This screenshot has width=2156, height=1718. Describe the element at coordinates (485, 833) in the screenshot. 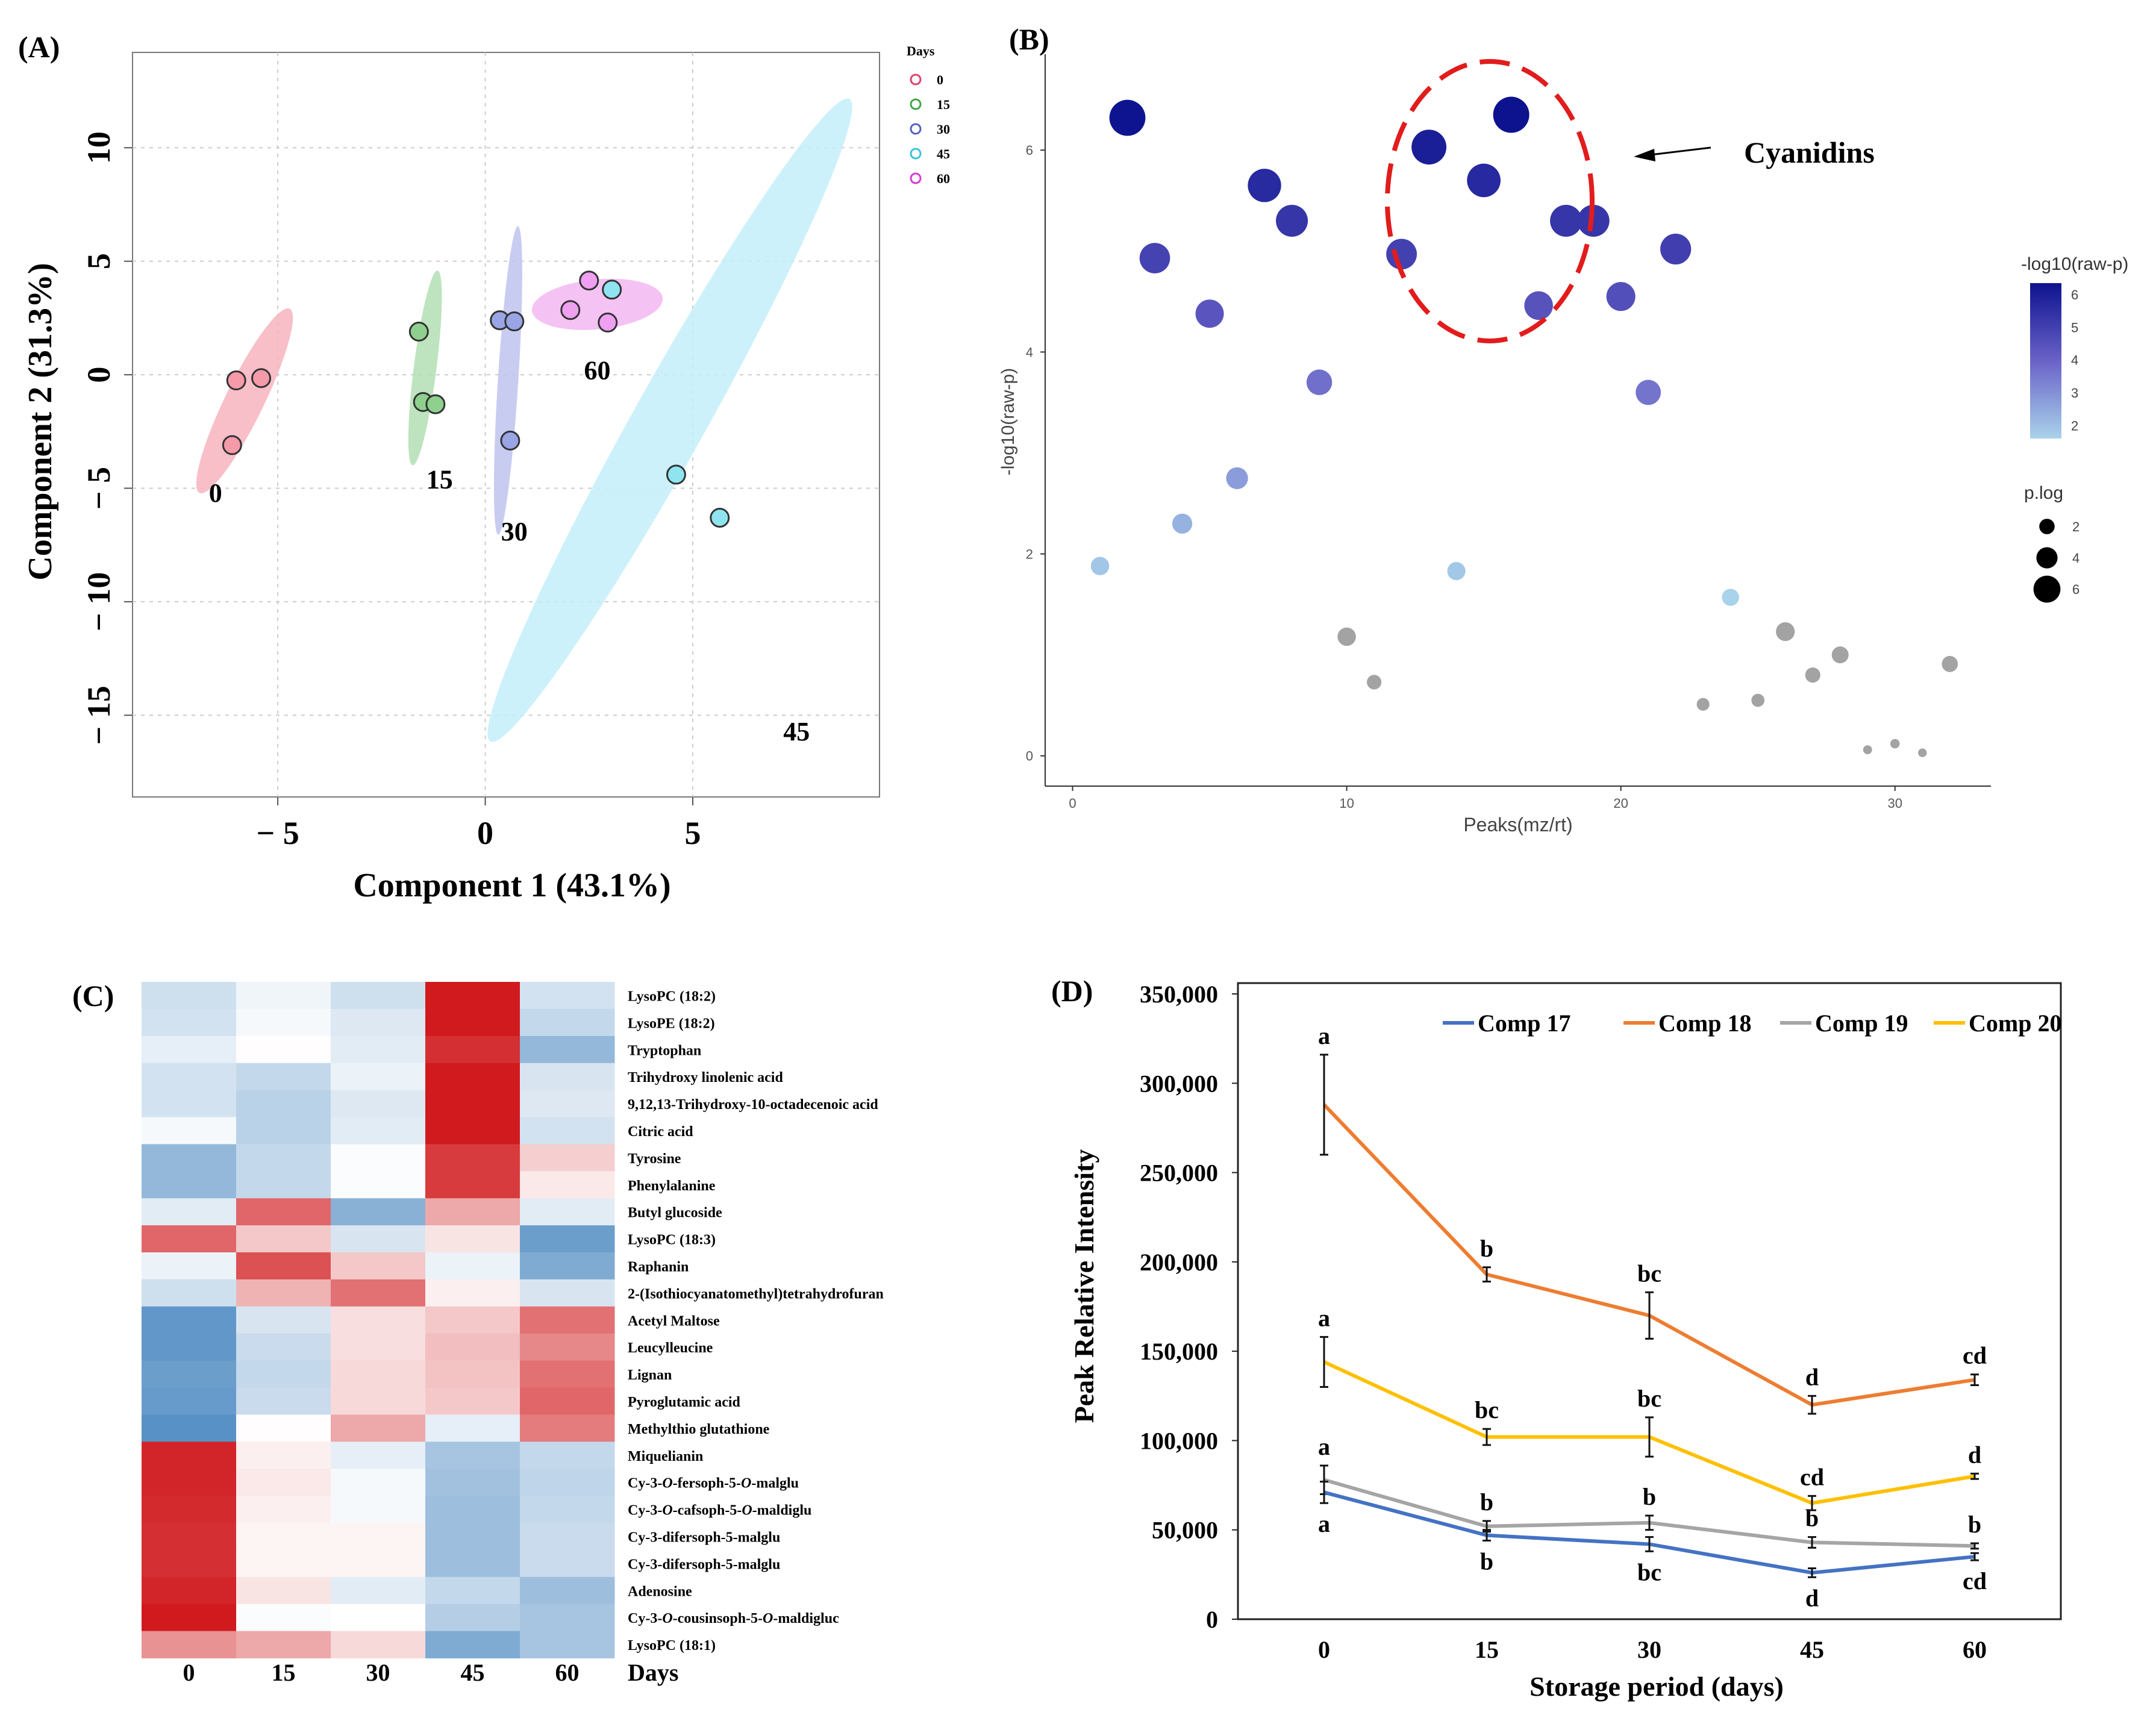

I see `panel-a-x-tick-label: 0` at that location.